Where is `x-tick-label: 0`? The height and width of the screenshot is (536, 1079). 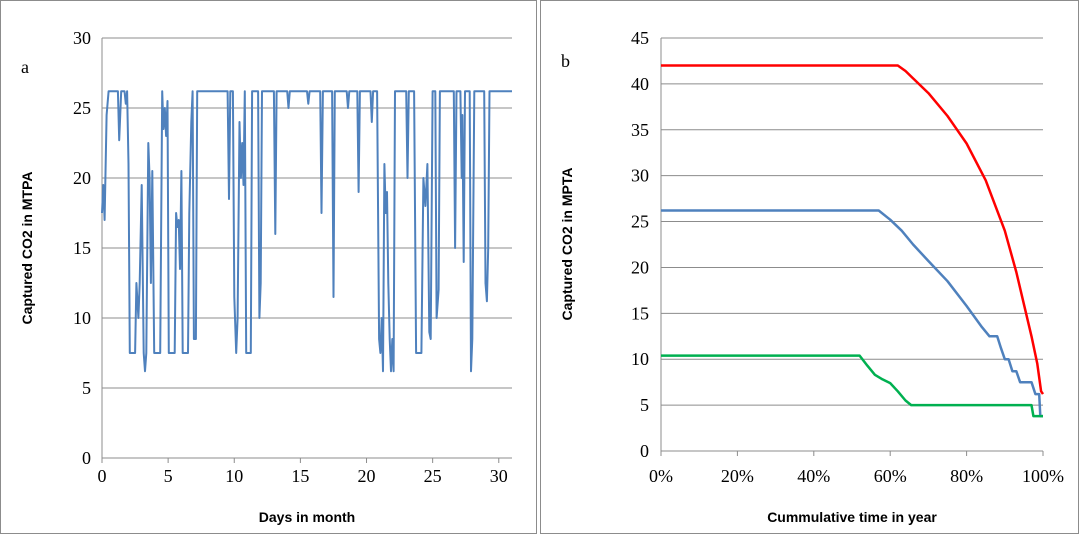
x-tick-label: 0 is located at coordinates (102, 476).